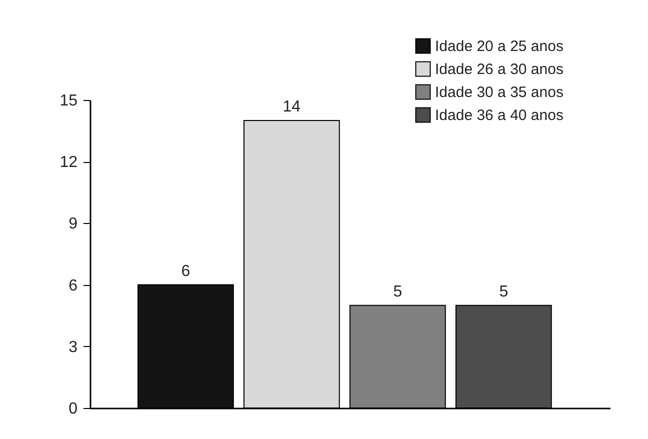 The width and height of the screenshot is (648, 439). What do you see at coordinates (73, 409) in the screenshot?
I see `y-tick-label: 0` at bounding box center [73, 409].